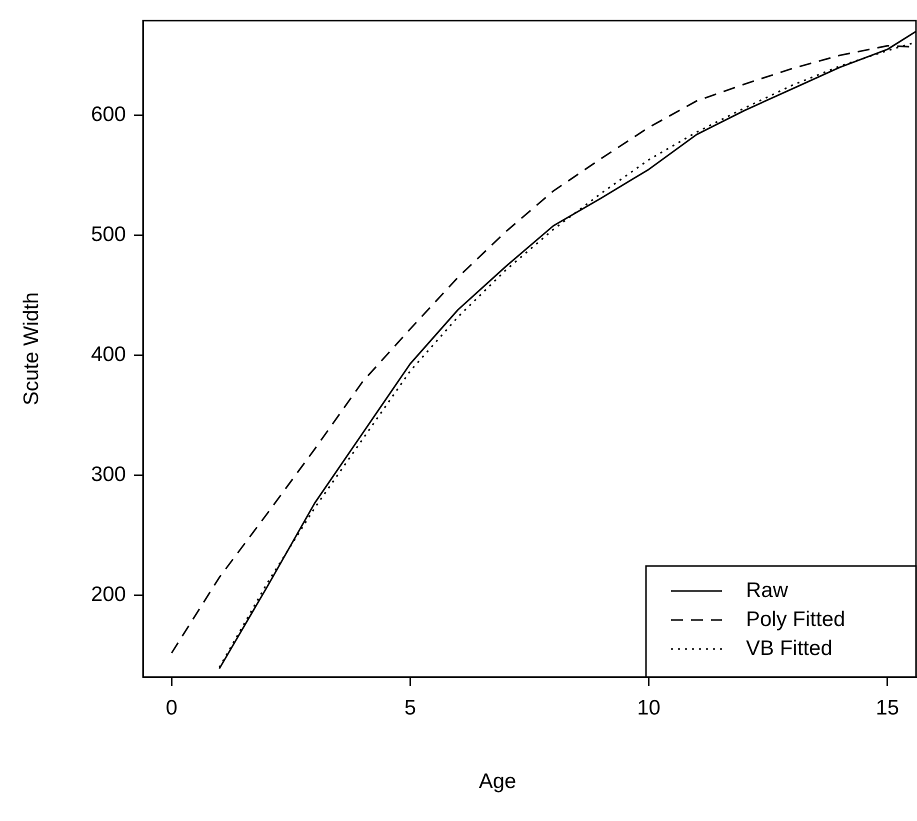 The image size is (917, 821). What do you see at coordinates (648, 708) in the screenshot?
I see `x-tick-label: 10` at bounding box center [648, 708].